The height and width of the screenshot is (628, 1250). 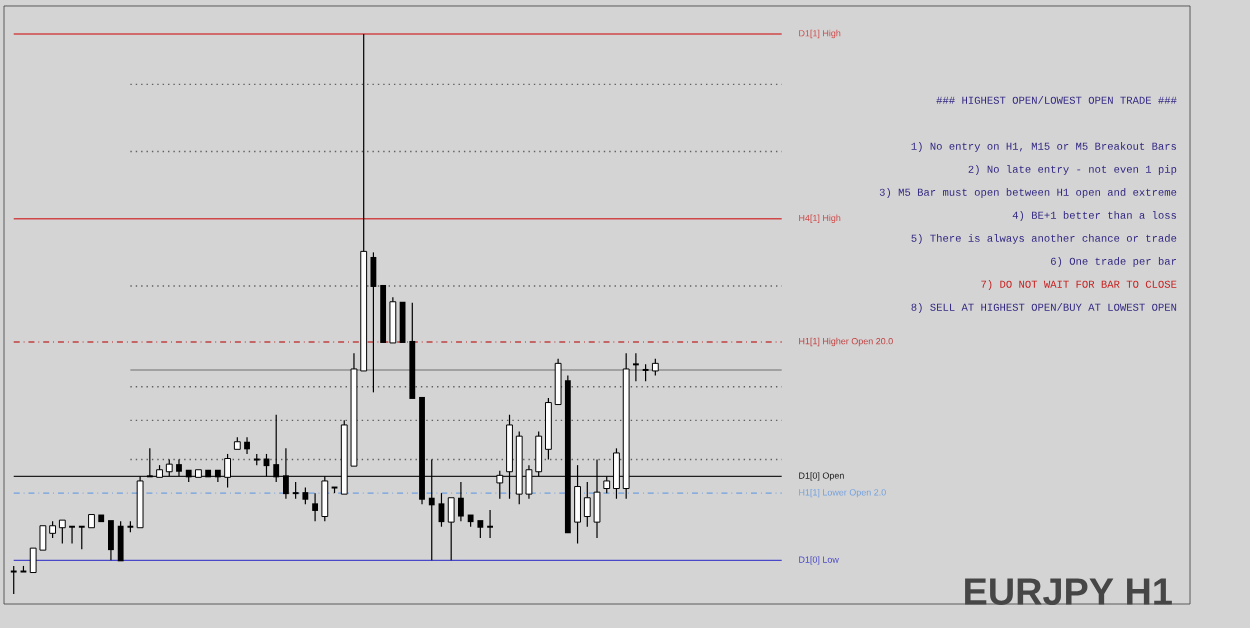 What do you see at coordinates (1068, 591) in the screenshot?
I see `text: EURJPY H1` at bounding box center [1068, 591].